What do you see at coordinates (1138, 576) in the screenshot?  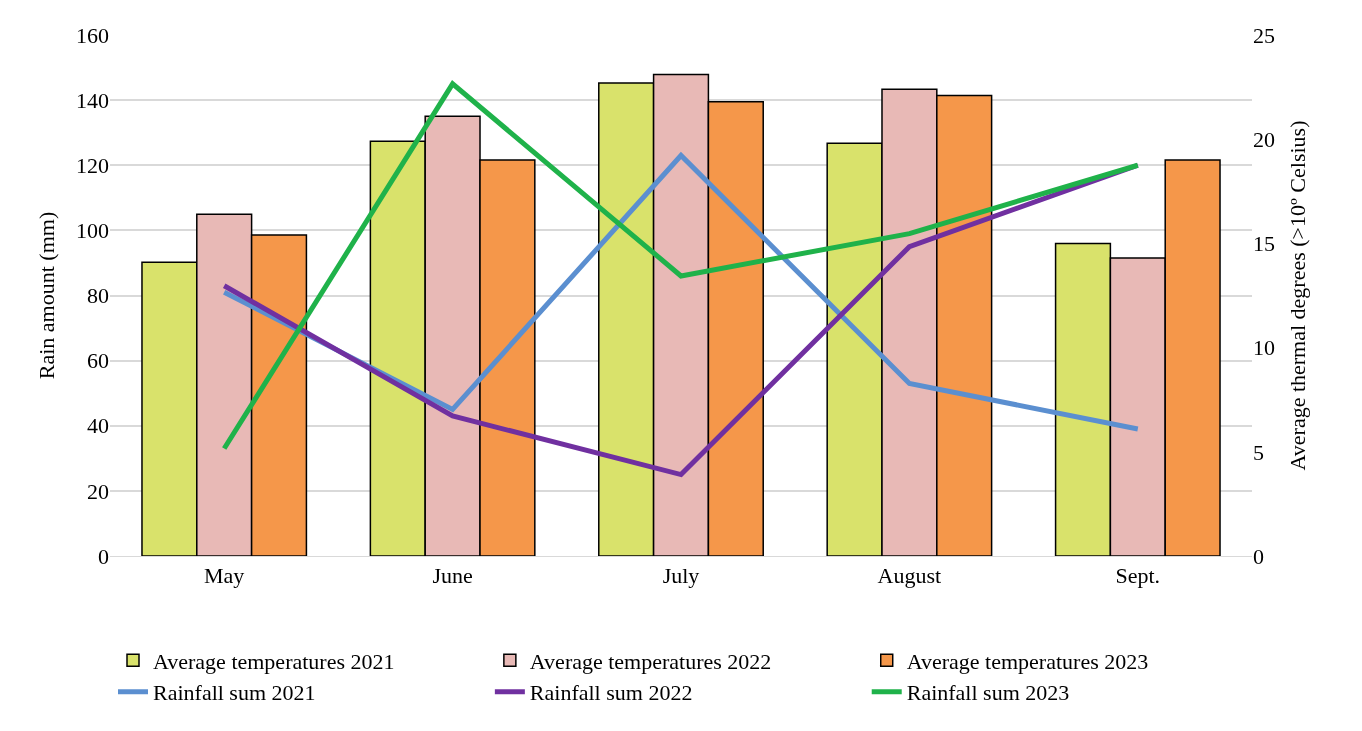 I see `x-tick-label: Sept.` at bounding box center [1138, 576].